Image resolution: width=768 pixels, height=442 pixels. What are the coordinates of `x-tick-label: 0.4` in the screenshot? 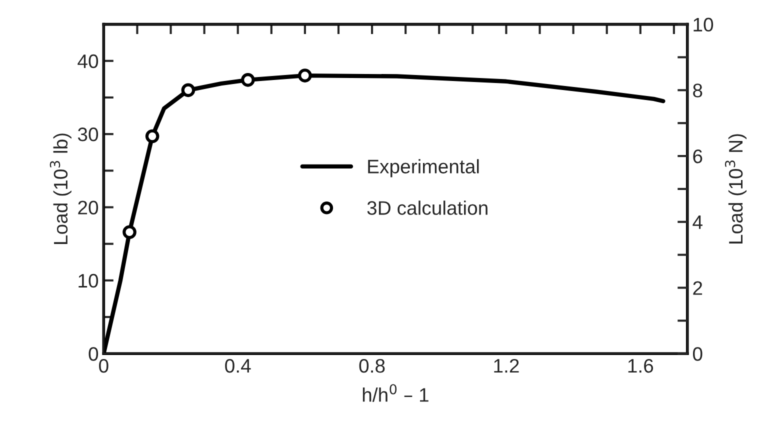 It's located at (238, 365).